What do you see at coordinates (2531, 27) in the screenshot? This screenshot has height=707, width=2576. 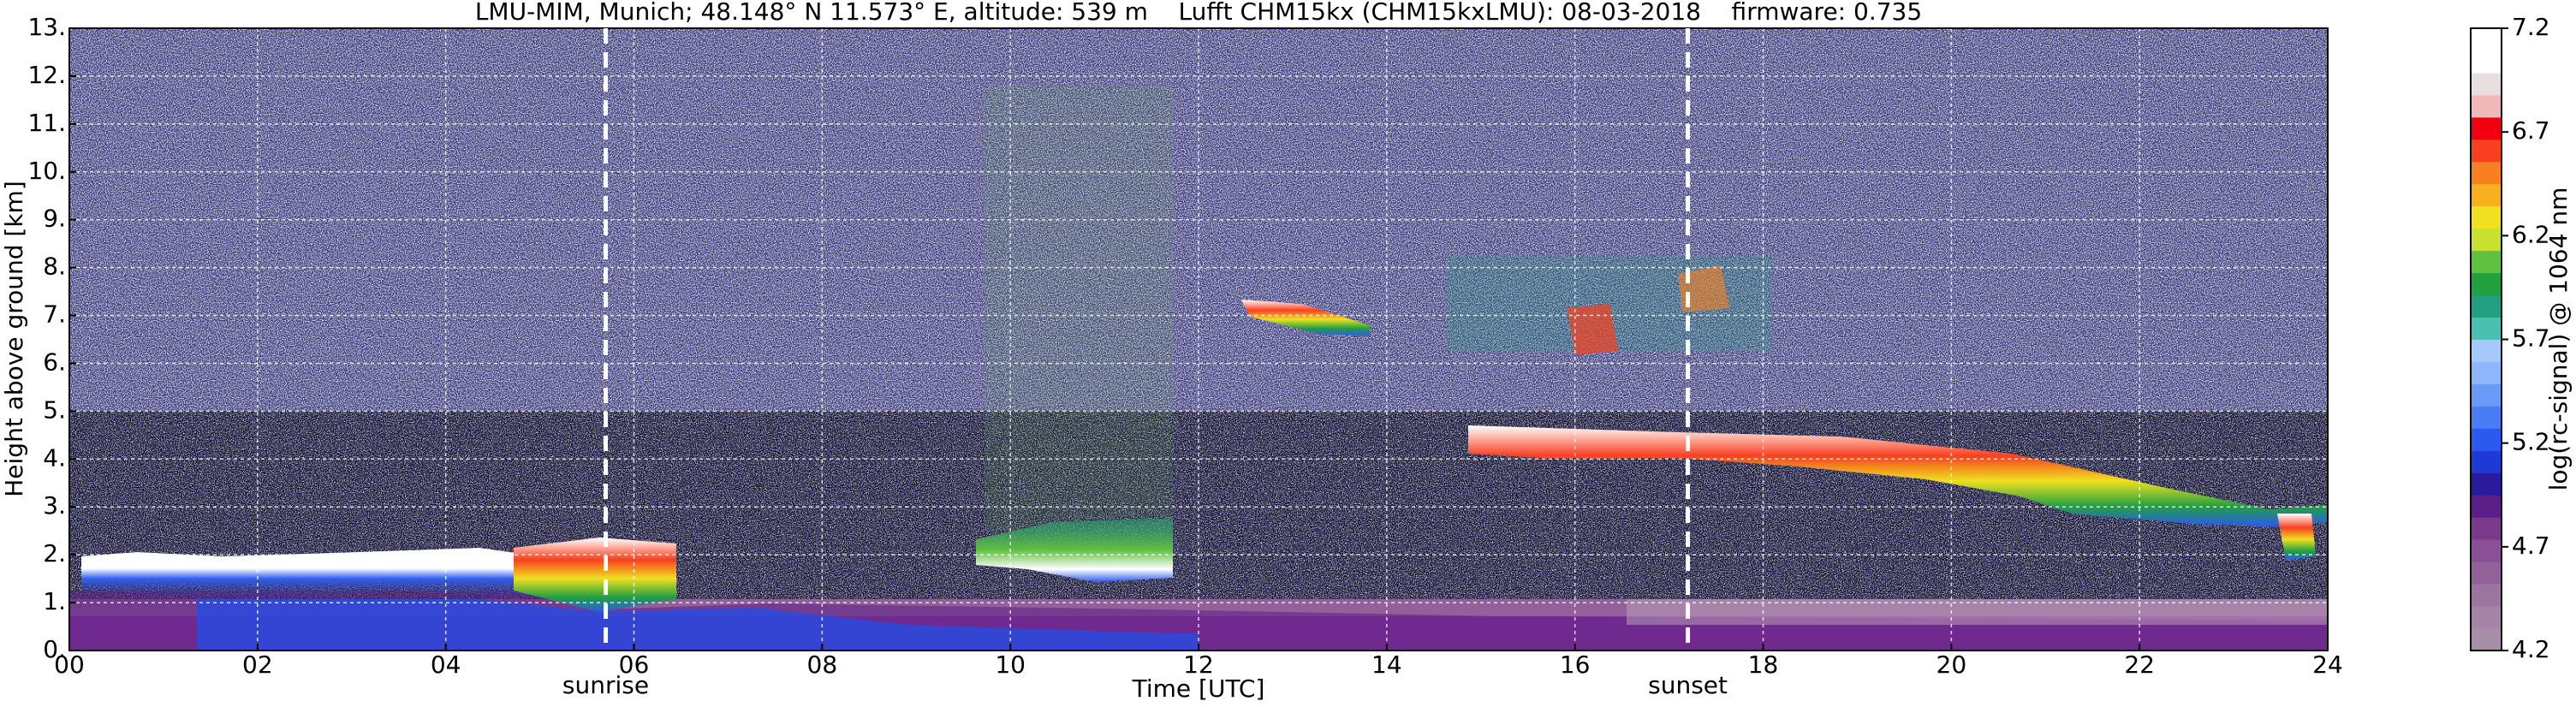 I see `colorbar-tick-label: 7.2` at bounding box center [2531, 27].